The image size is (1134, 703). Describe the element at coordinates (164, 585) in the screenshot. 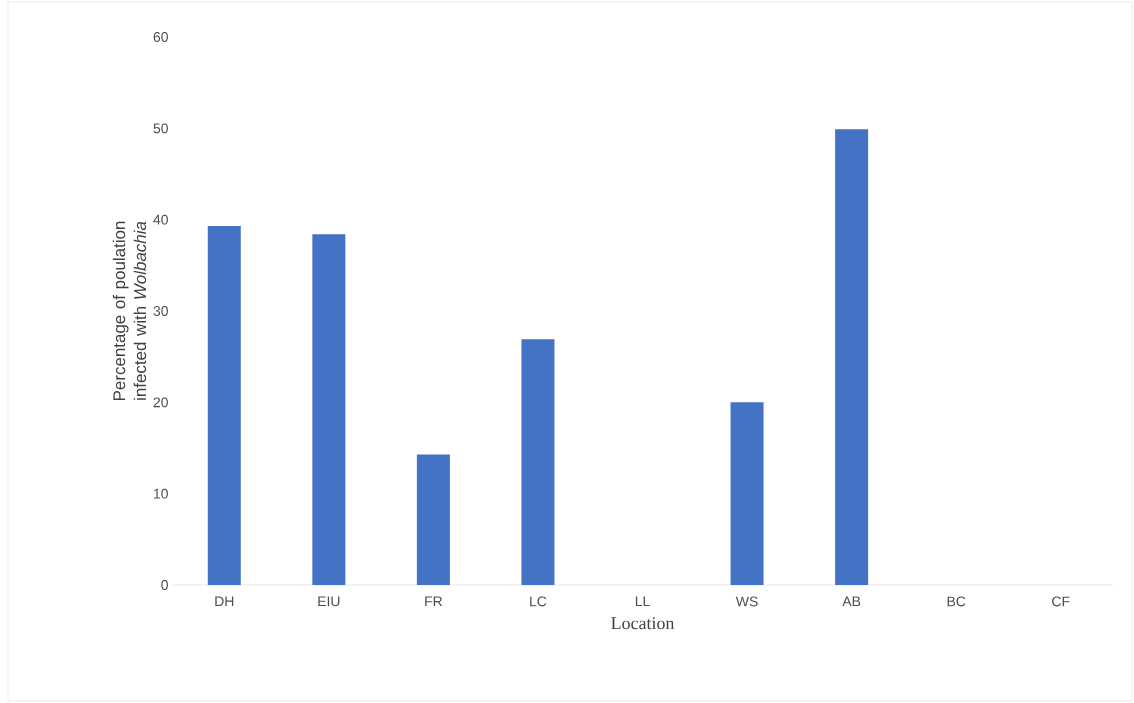

I see `y-tick-label: 0` at that location.